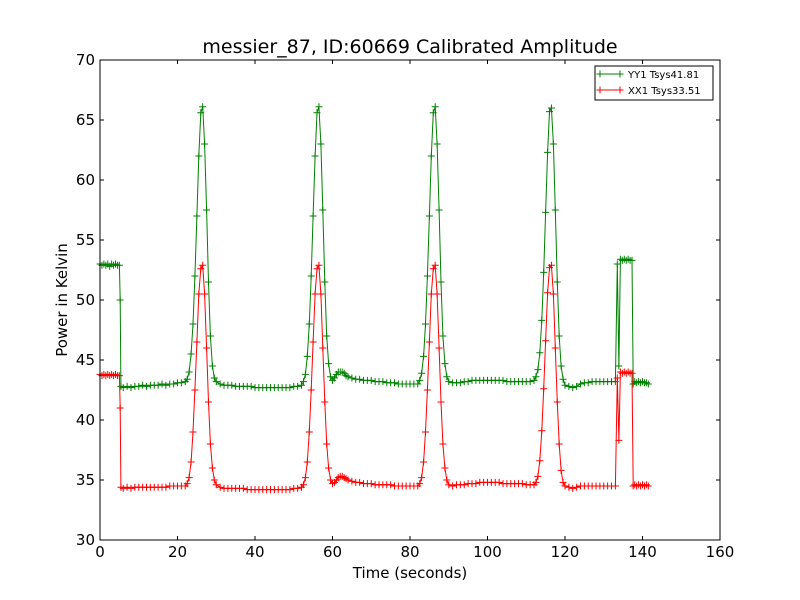 Image resolution: width=800 pixels, height=600 pixels. Describe the element at coordinates (85, 180) in the screenshot. I see `y-tick-label-60: 60` at that location.